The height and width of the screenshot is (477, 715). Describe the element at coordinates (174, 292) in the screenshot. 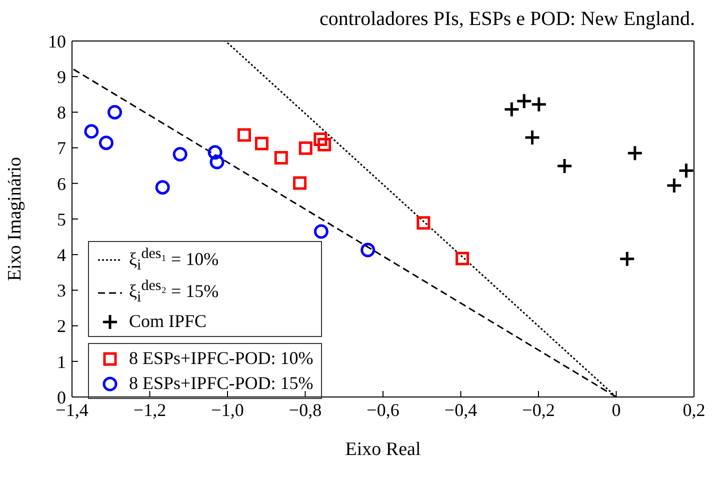

I see `legend-label: ξ$_{i}$$^{des₂}$ = 15%` at that location.